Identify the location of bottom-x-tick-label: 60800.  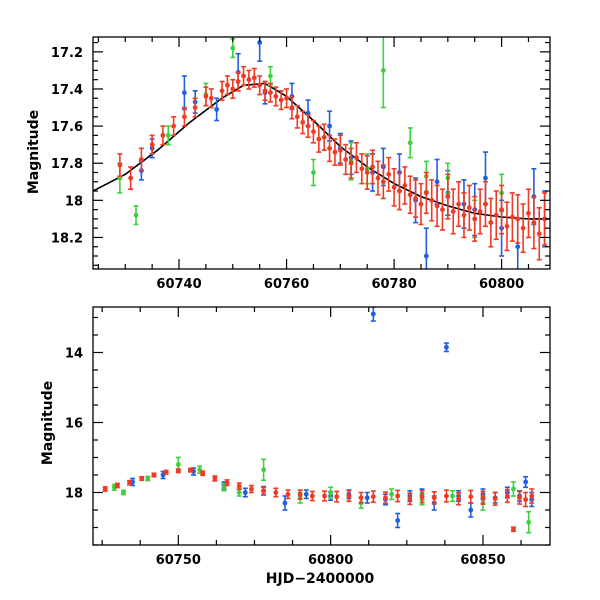
(330, 560).